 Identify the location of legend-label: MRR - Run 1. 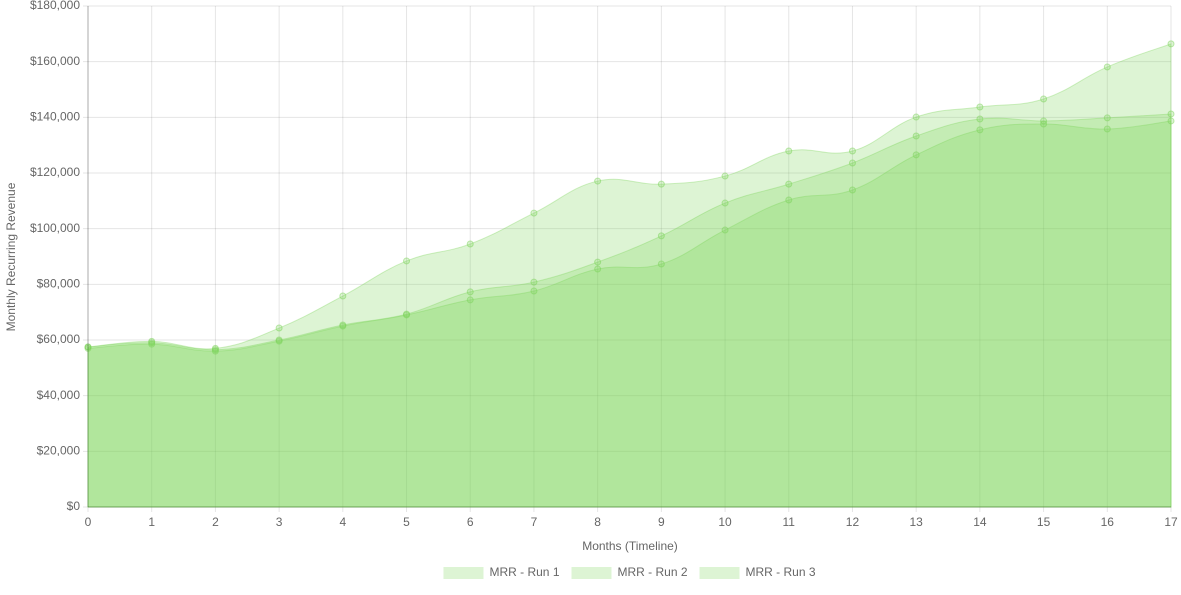
(524, 572).